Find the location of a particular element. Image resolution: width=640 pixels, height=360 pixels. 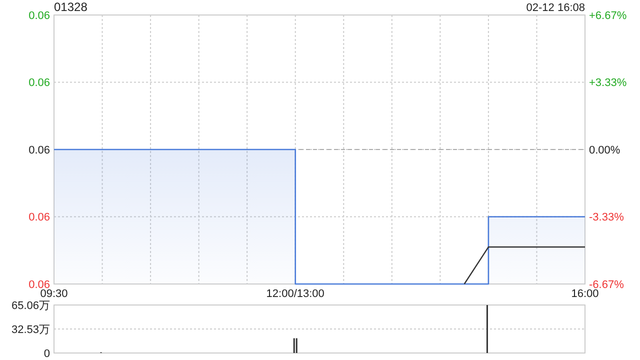

y-tick-label: 32.53万 is located at coordinates (30, 330).